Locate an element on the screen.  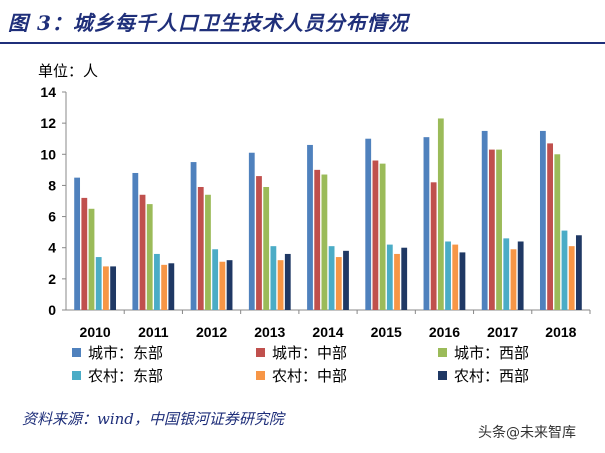
legend-item: 城市：东部 is located at coordinates (117, 352).